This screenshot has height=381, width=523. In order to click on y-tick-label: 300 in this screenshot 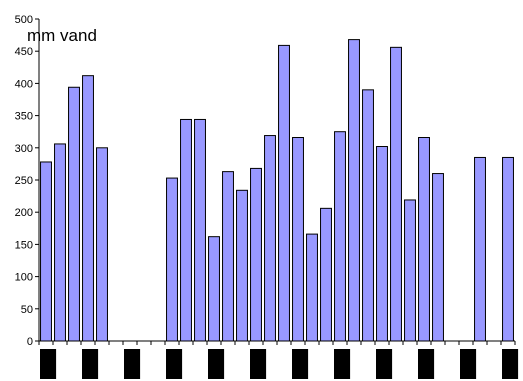, I will do `click(24, 149)`.